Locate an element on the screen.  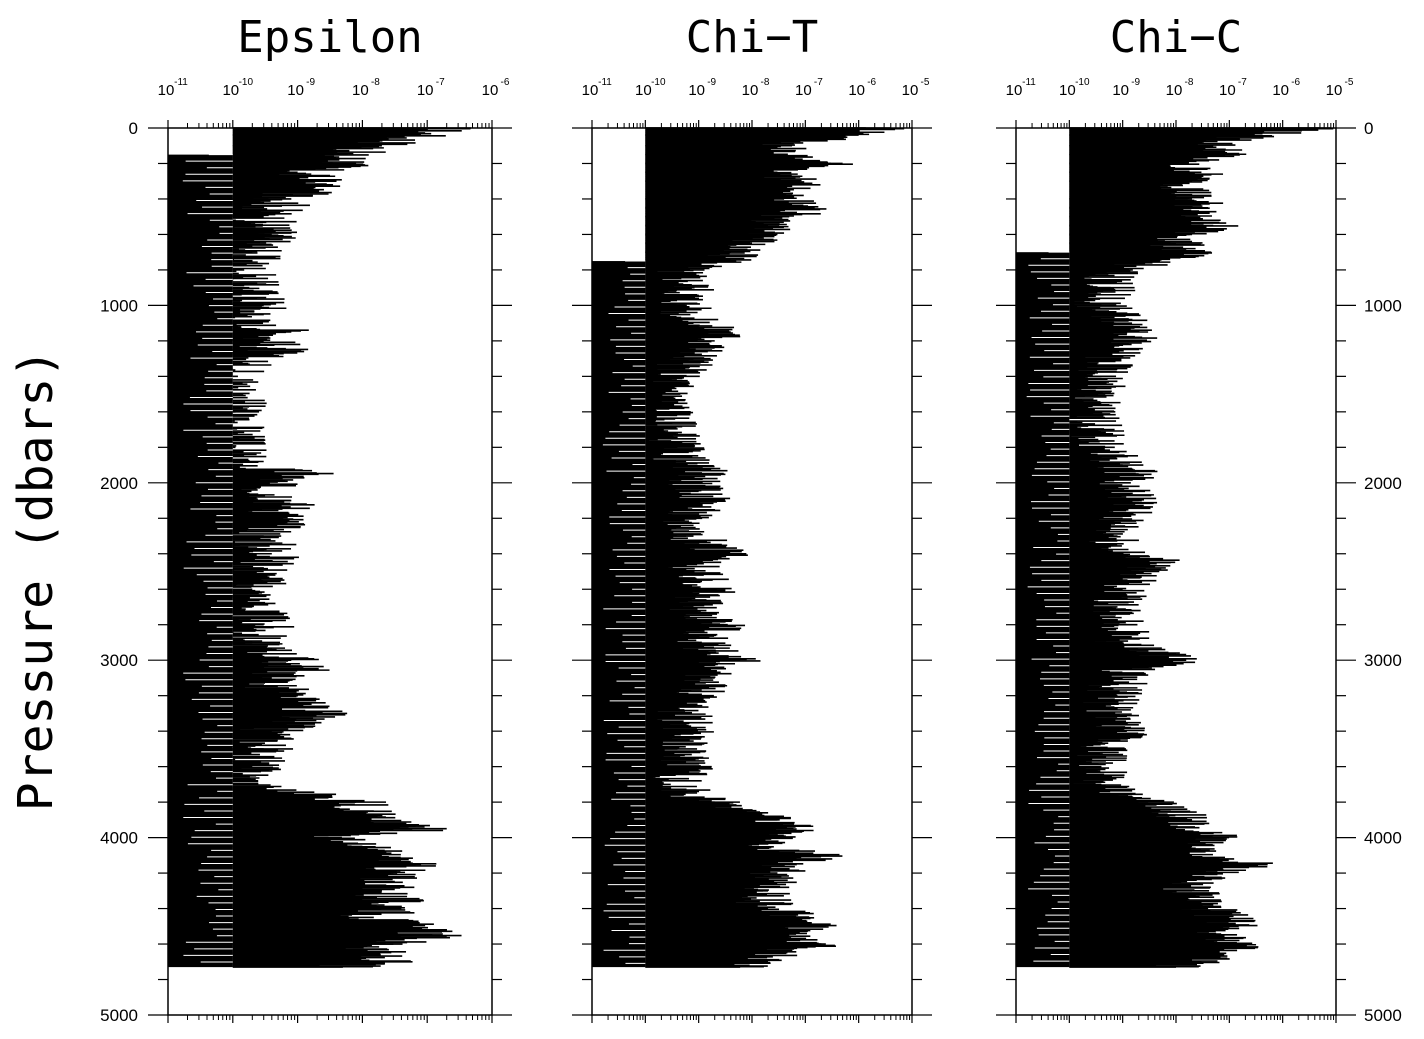
chart-title: Chi−C is located at coordinates (1176, 37).